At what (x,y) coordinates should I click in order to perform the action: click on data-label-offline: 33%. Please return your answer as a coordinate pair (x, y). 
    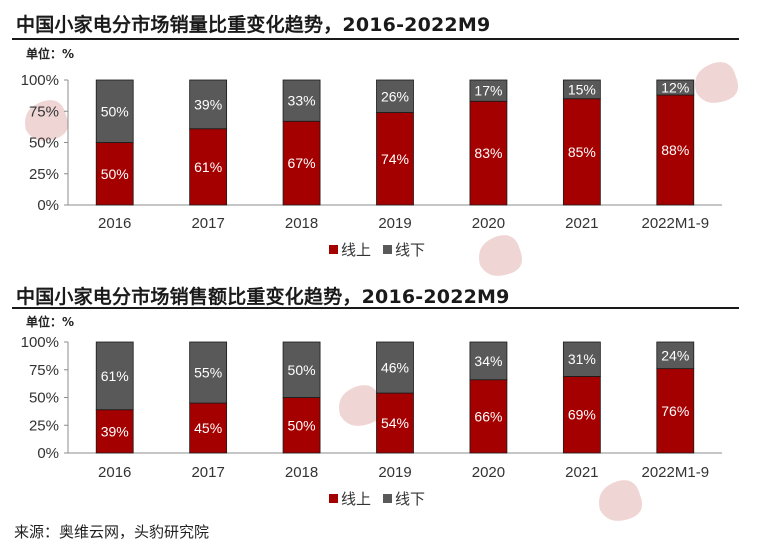
    Looking at the image, I should click on (302, 101).